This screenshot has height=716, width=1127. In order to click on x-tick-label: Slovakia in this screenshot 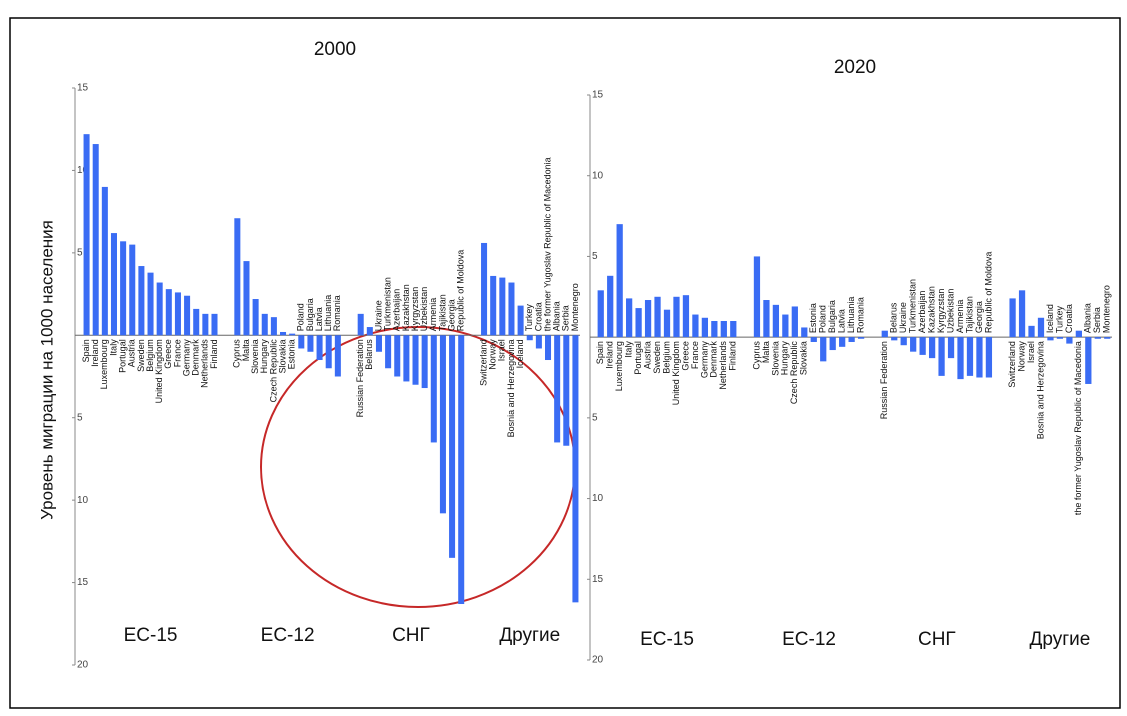, I will do `click(282, 356)`.